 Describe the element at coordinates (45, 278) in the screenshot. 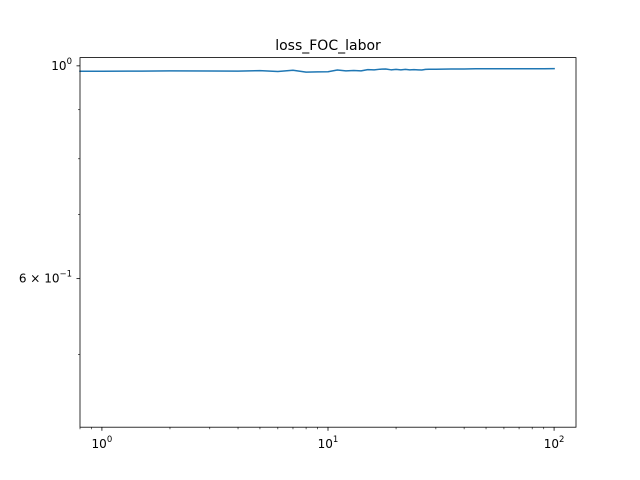

I see `y-tick-label: 6 × 10⁻¹` at that location.